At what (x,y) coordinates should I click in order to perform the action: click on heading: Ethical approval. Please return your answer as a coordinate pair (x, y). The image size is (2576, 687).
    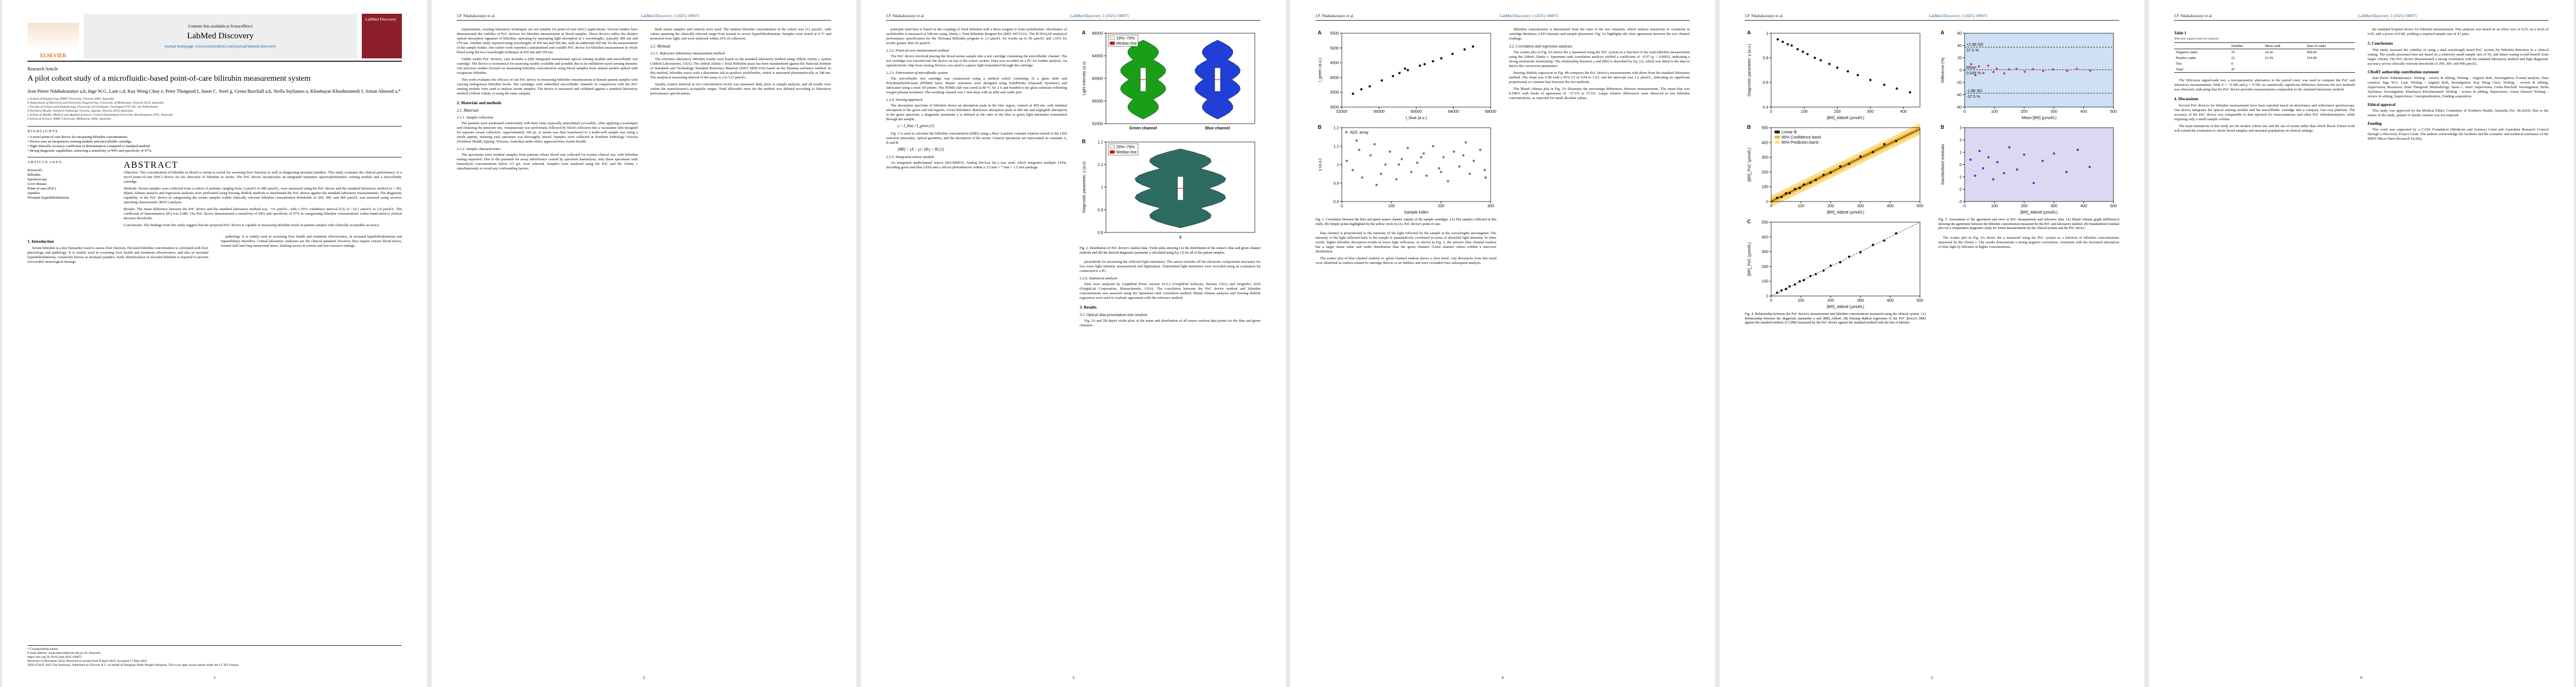
    Looking at the image, I should click on (2382, 105).